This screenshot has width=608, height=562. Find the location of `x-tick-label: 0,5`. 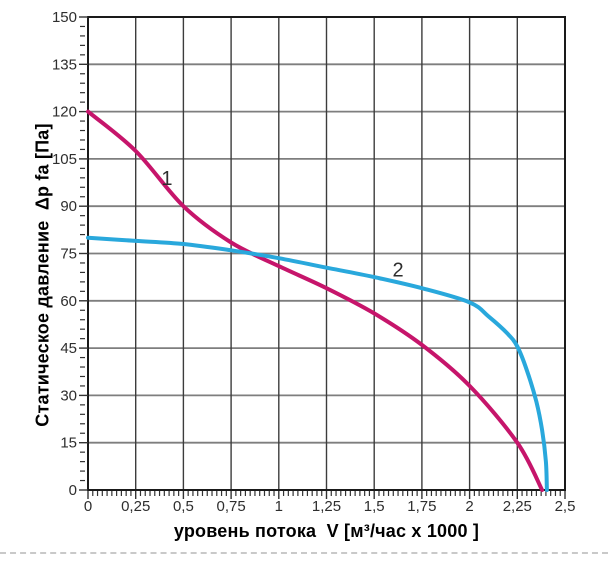

x-tick-label: 0,5 is located at coordinates (183, 506).